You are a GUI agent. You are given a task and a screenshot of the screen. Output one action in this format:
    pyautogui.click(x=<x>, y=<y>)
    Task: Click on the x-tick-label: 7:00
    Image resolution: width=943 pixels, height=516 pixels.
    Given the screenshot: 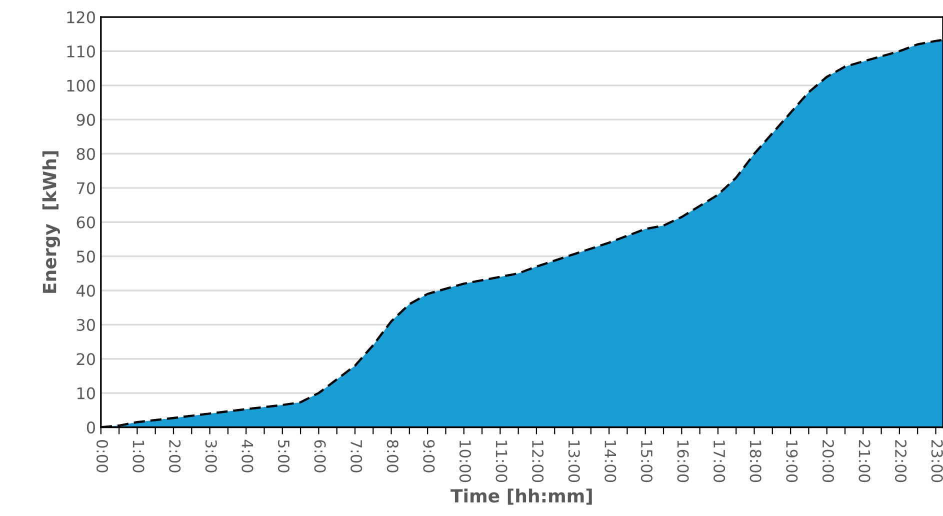 What is the action you would take?
    pyautogui.click(x=356, y=456)
    